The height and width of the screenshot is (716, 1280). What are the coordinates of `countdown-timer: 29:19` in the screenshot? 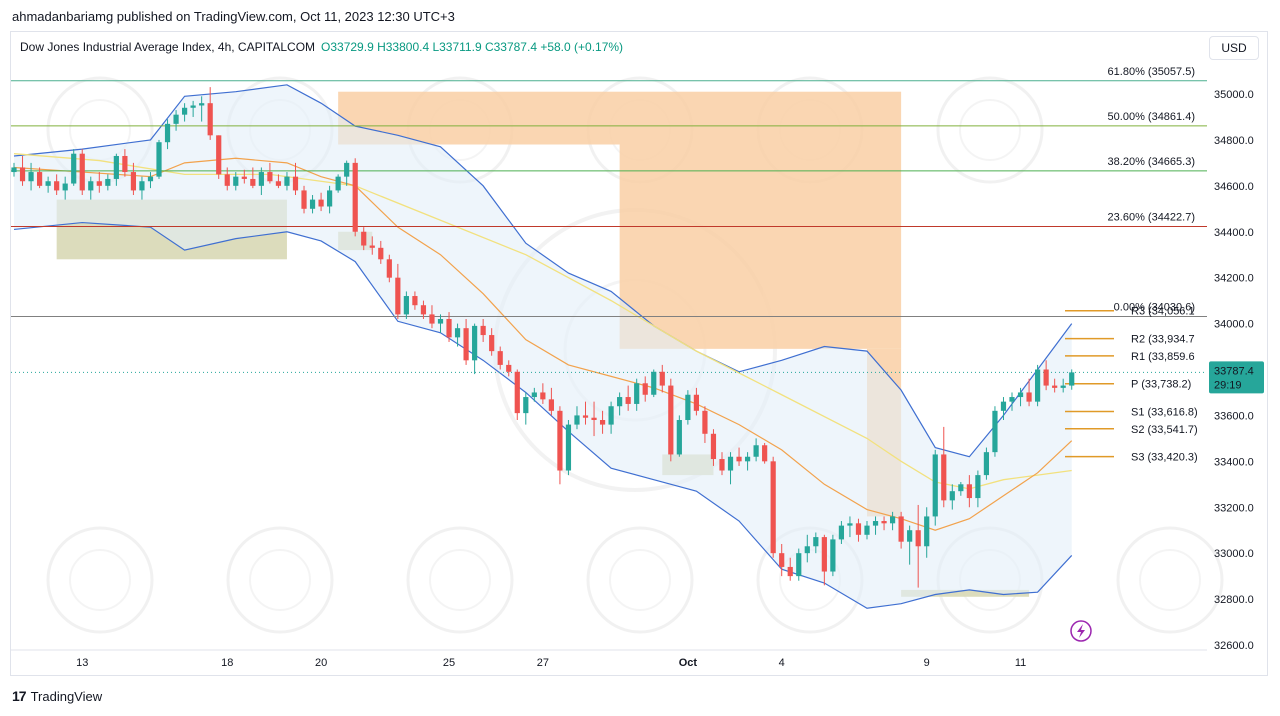 It's located at (1228, 385).